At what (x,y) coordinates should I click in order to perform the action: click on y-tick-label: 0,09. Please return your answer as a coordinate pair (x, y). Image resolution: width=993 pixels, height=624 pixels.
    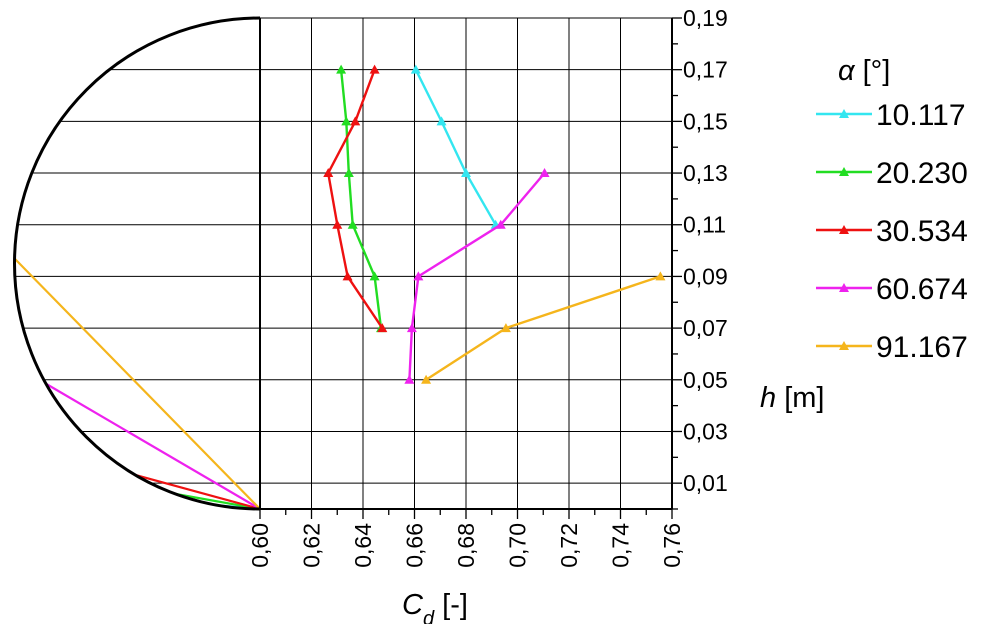
    Looking at the image, I should click on (705, 276).